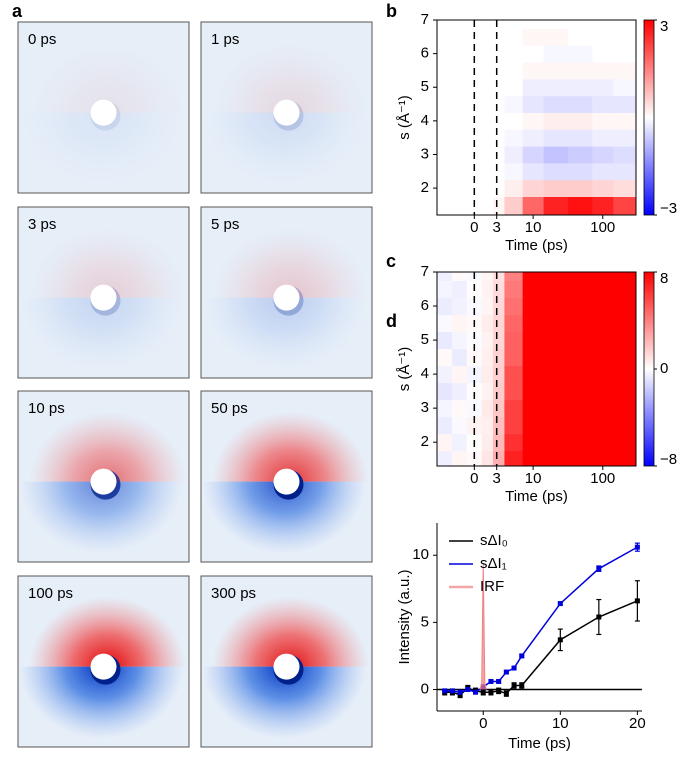  What do you see at coordinates (233, 593) in the screenshot?
I see `image-label: 300 ps` at bounding box center [233, 593].